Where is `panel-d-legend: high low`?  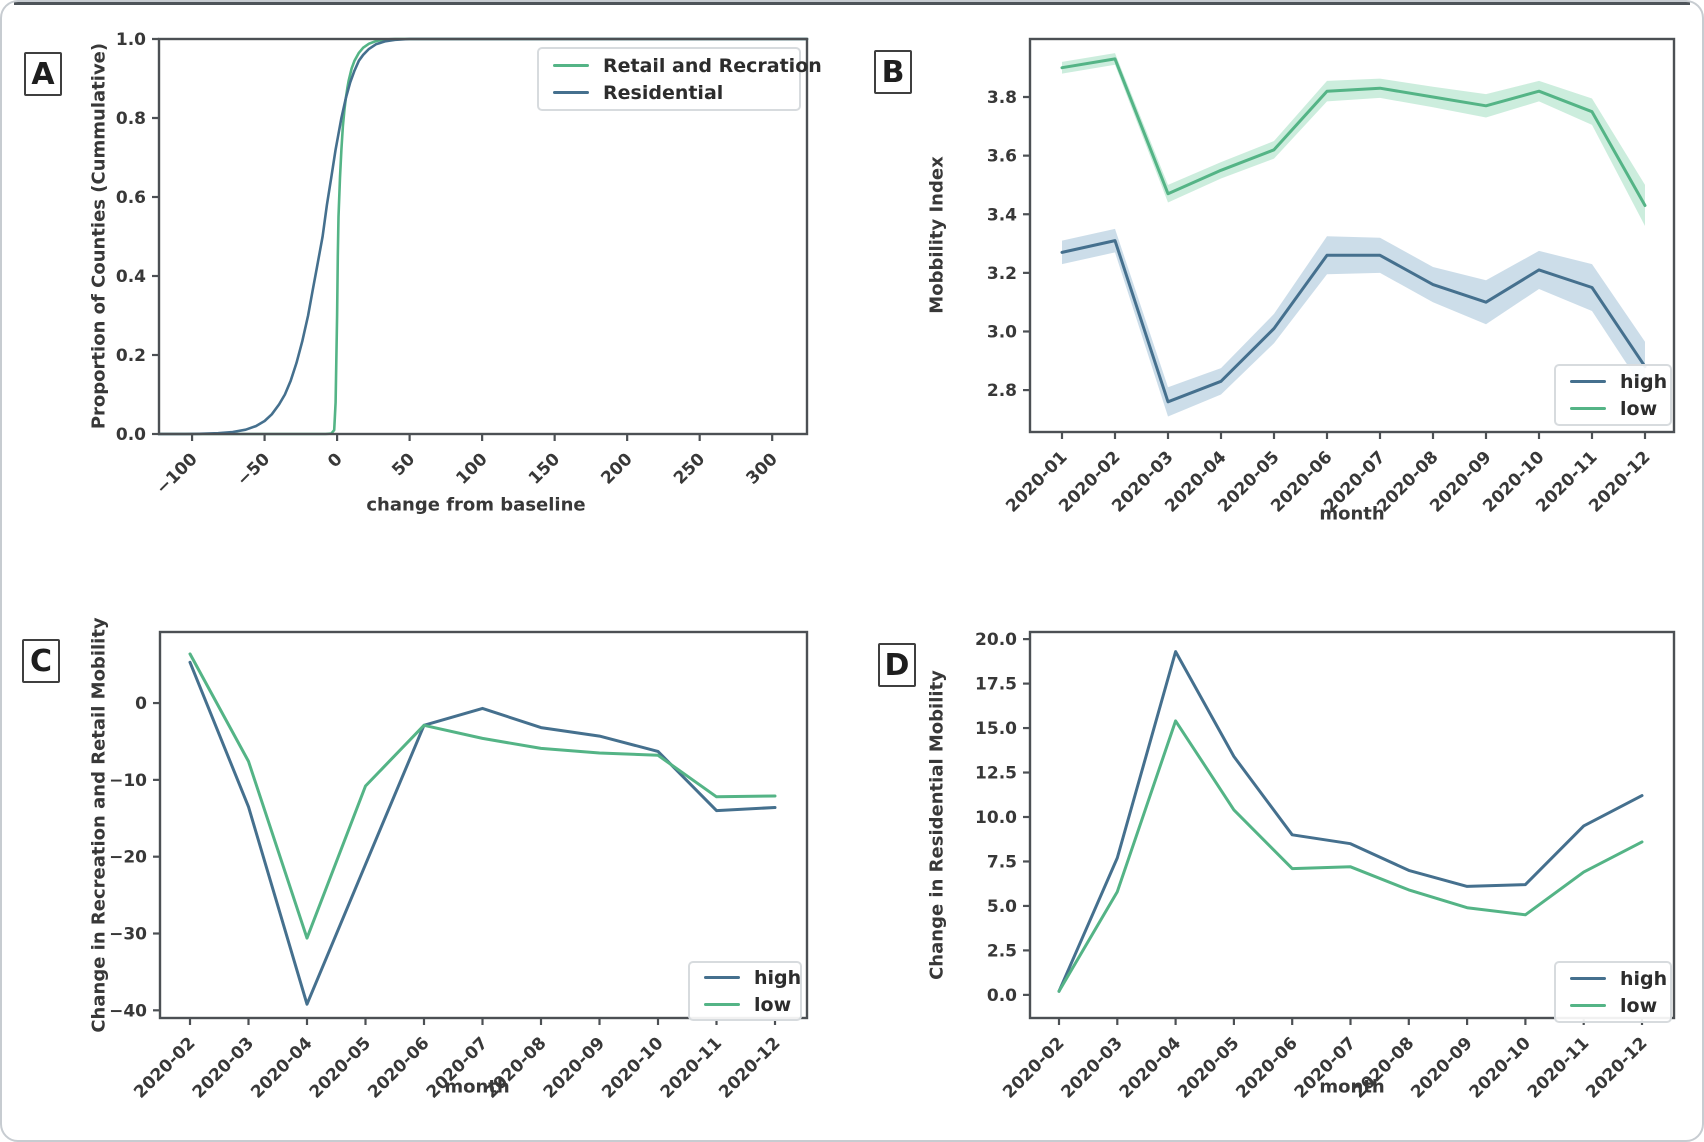
panel-d-legend: high low is located at coordinates (1613, 992).